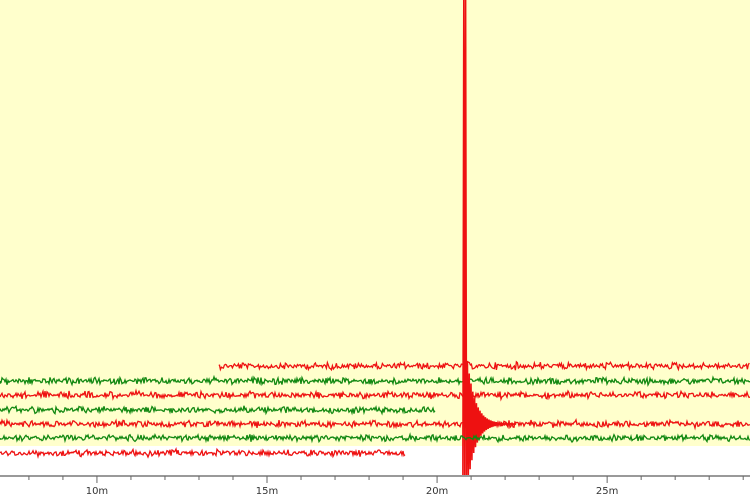  I want to click on x-tick-label: 10m, so click(97, 491).